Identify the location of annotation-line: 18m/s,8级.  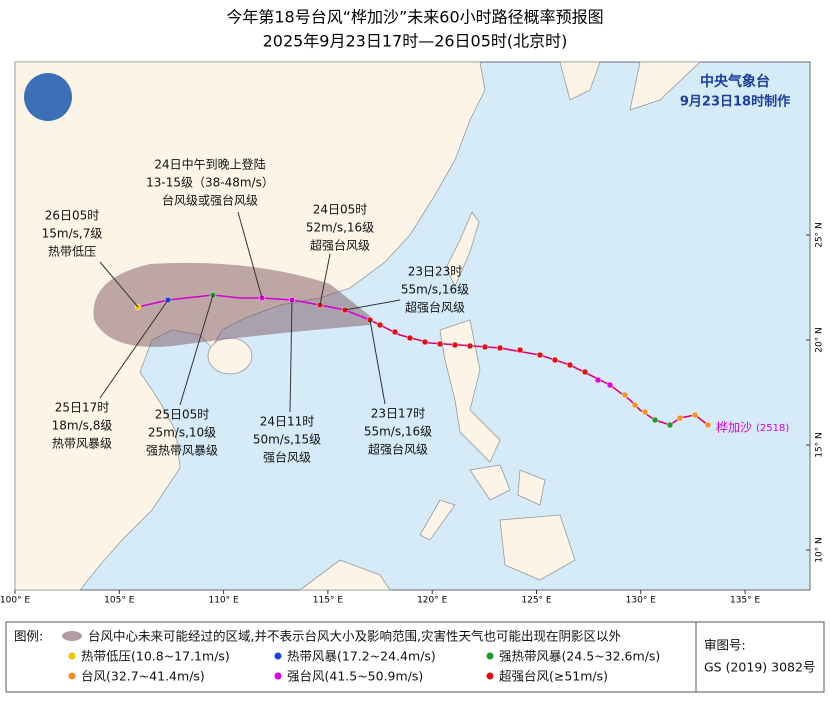
(82, 426).